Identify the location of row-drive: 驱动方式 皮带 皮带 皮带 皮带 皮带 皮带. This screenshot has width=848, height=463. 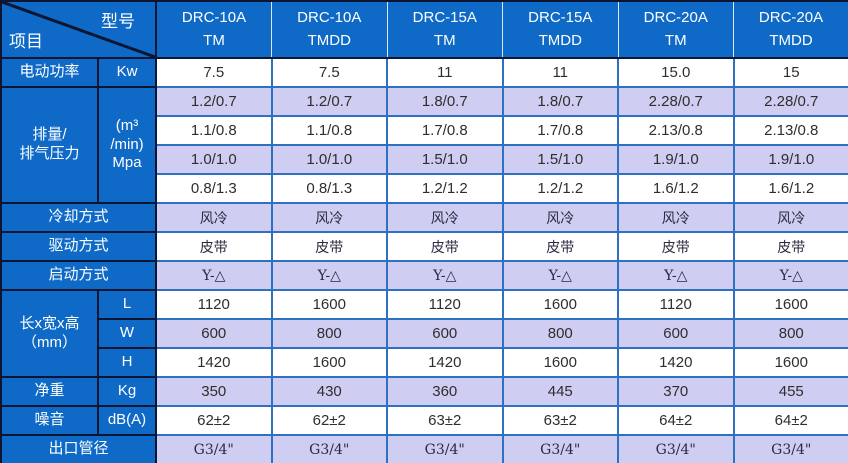
(424, 246).